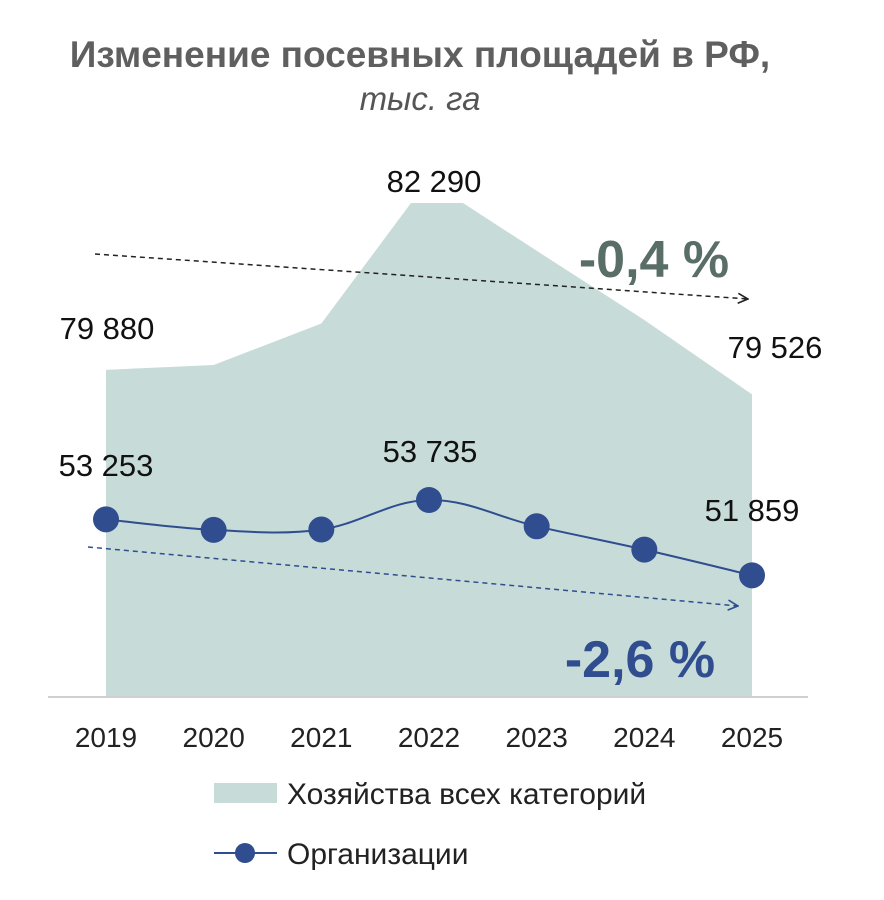 The height and width of the screenshot is (900, 884). Describe the element at coordinates (321, 529) in the screenshot. I see `line-point-2021` at that location.